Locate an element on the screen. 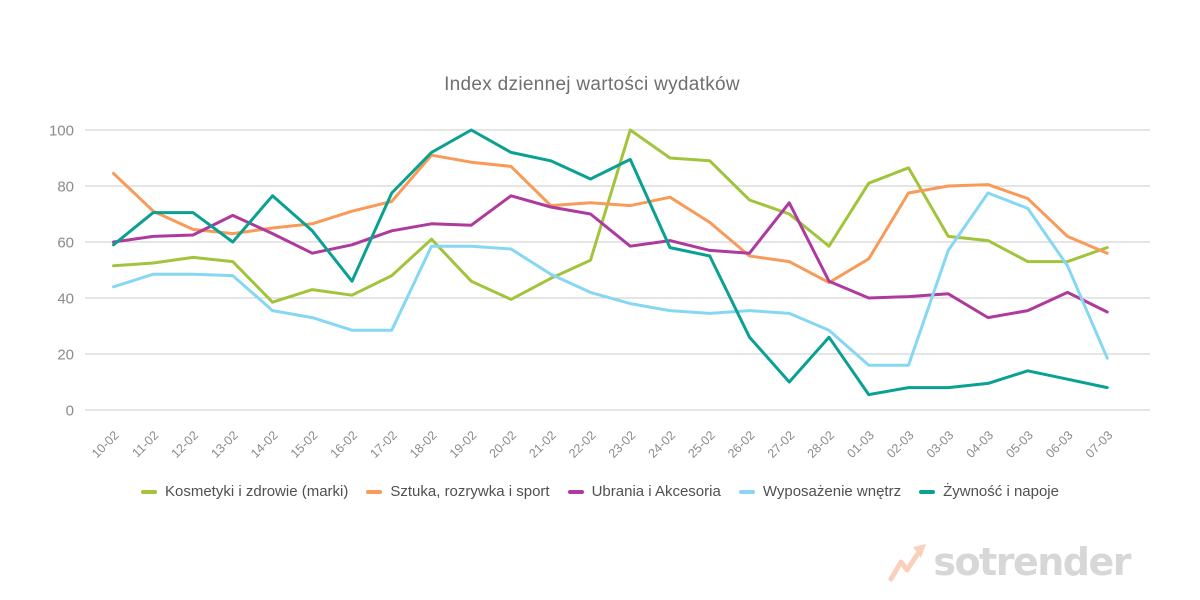 The width and height of the screenshot is (1200, 600). x-axis-label: 02-03 is located at coordinates (900, 444).